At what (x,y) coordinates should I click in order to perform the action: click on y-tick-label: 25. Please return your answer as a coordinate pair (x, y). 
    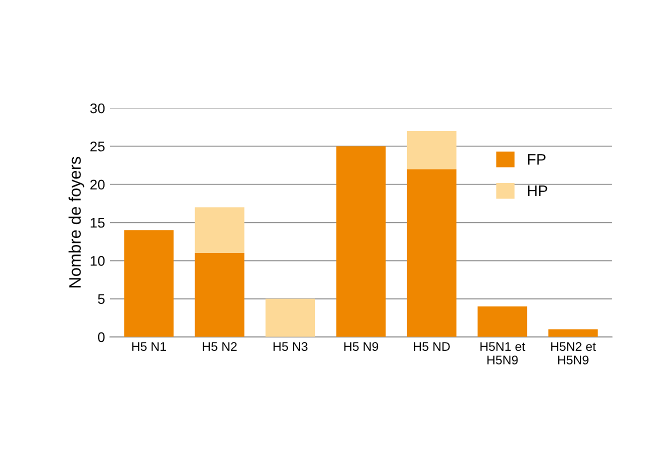
    Looking at the image, I should click on (97, 147).